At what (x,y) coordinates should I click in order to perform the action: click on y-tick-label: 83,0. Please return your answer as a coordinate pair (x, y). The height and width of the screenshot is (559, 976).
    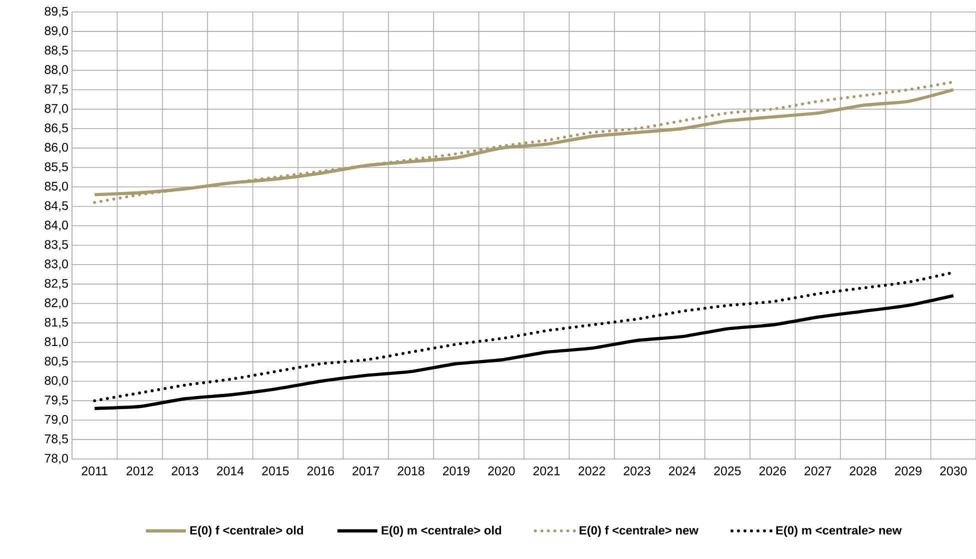
    Looking at the image, I should click on (56, 265).